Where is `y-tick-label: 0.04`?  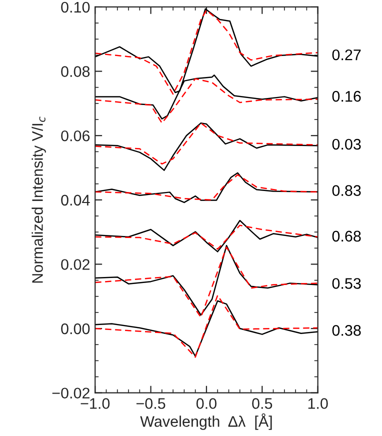
y-tick-label: 0.04 is located at coordinates (75, 200).